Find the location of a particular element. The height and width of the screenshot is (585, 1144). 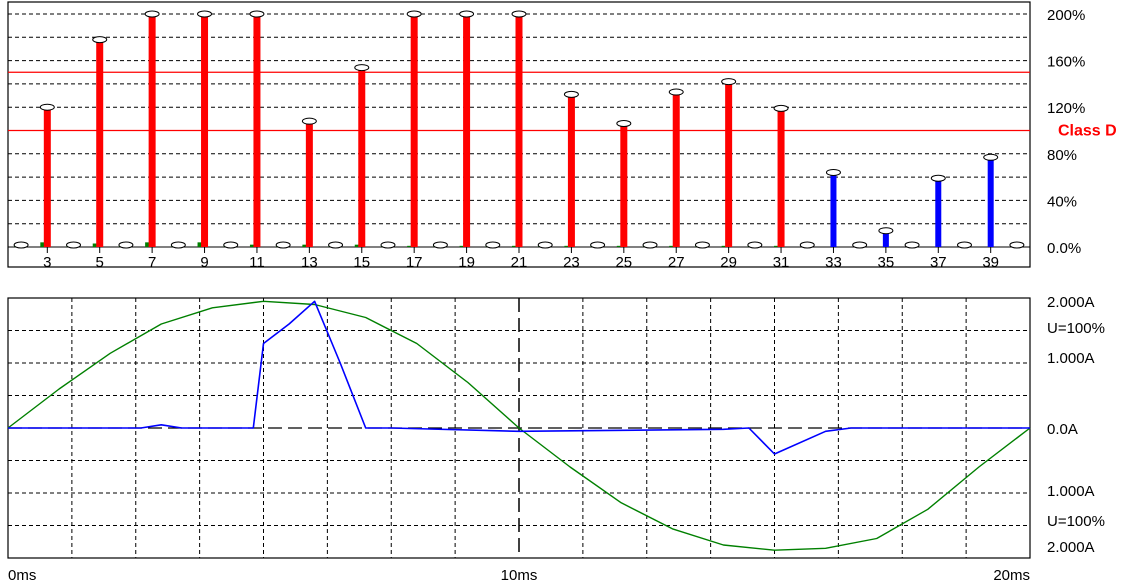

harmonic-tick-label: 15 is located at coordinates (361, 262).